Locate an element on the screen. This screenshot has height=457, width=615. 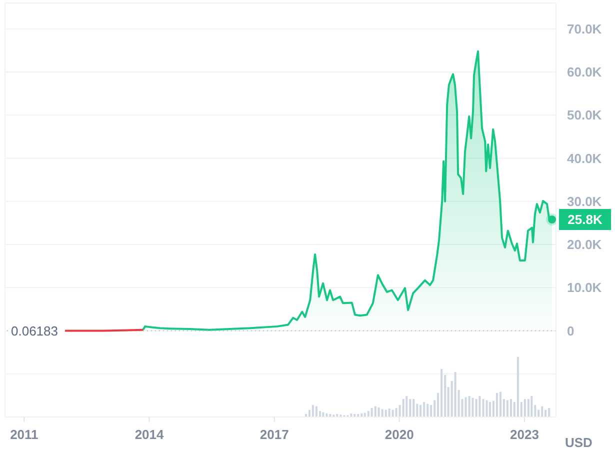
y-tick-label: 40.0K is located at coordinates (584, 158).